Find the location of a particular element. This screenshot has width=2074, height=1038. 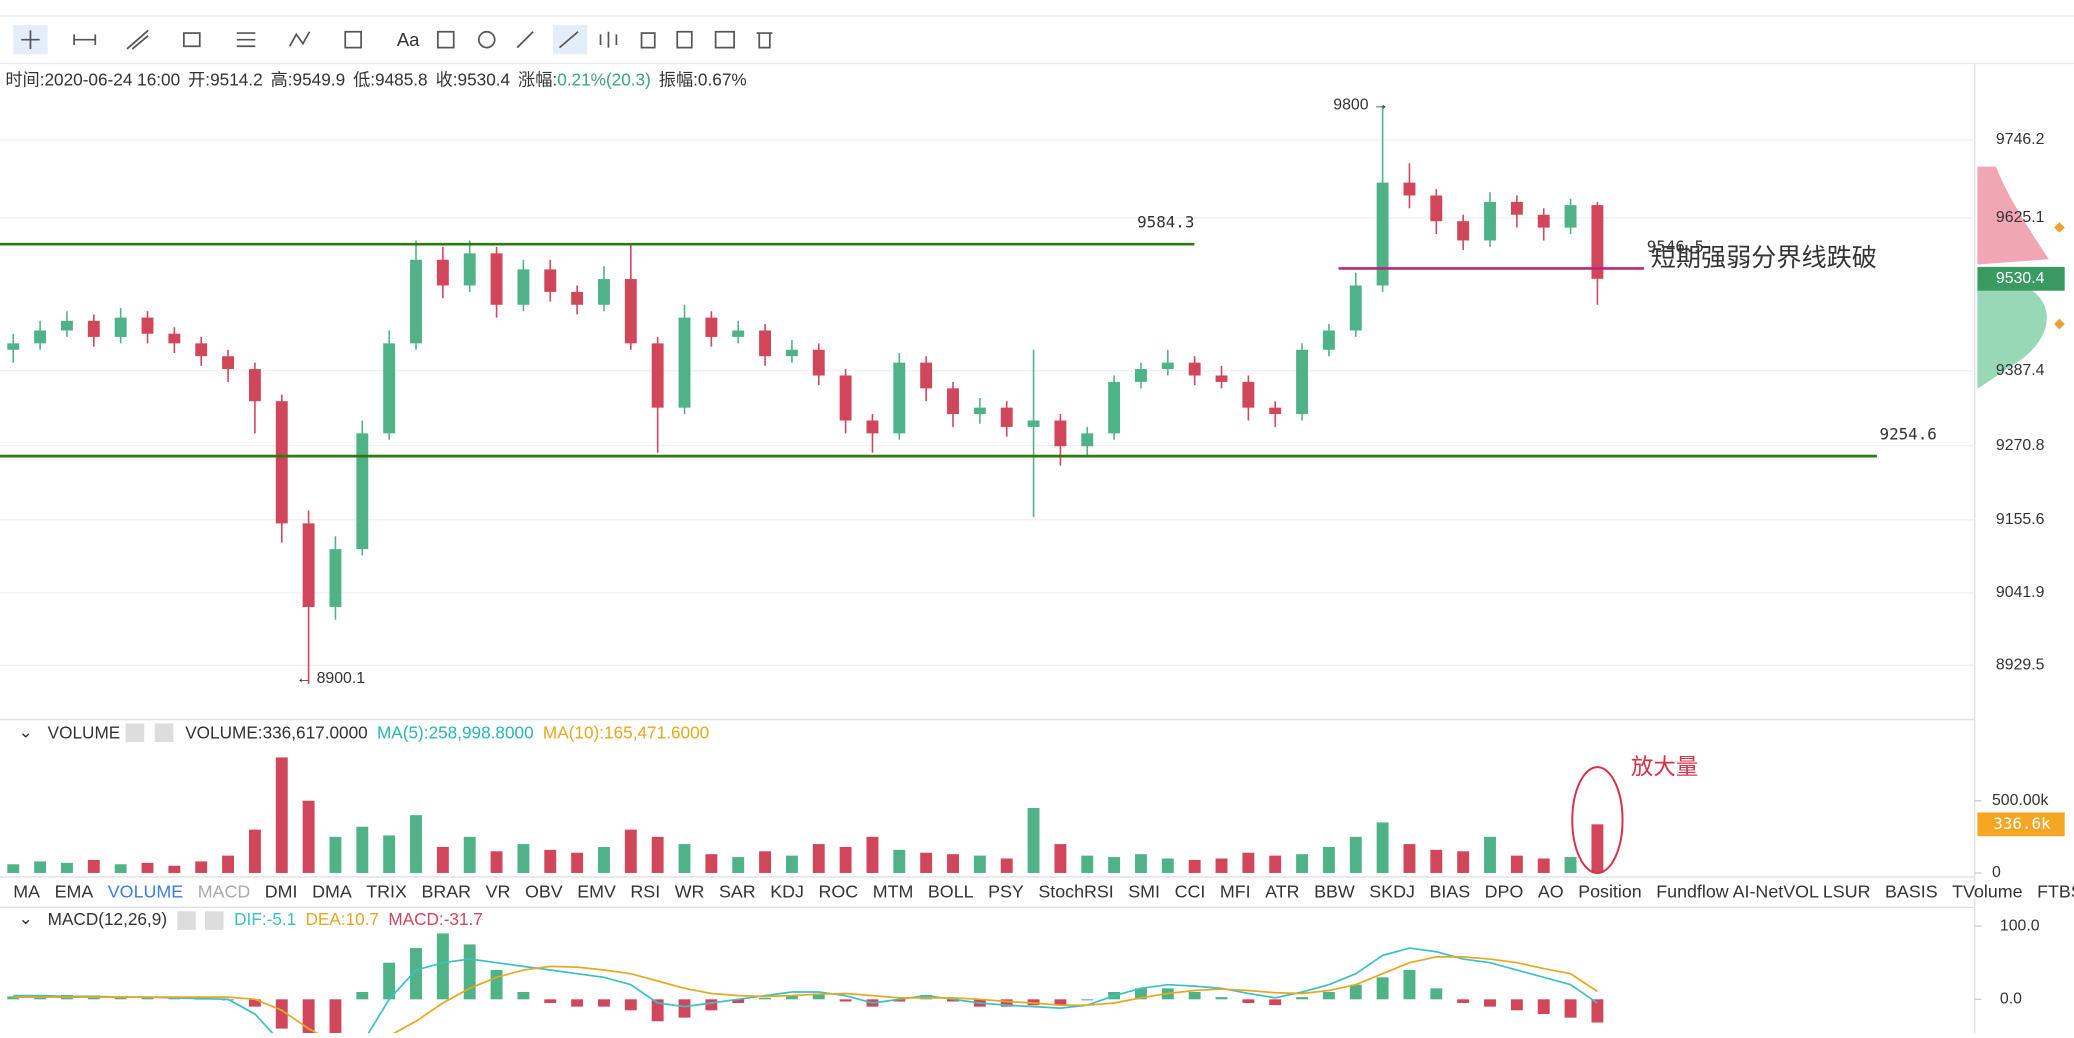

macd-title: MACD(12,26,9) is located at coordinates (107, 919).